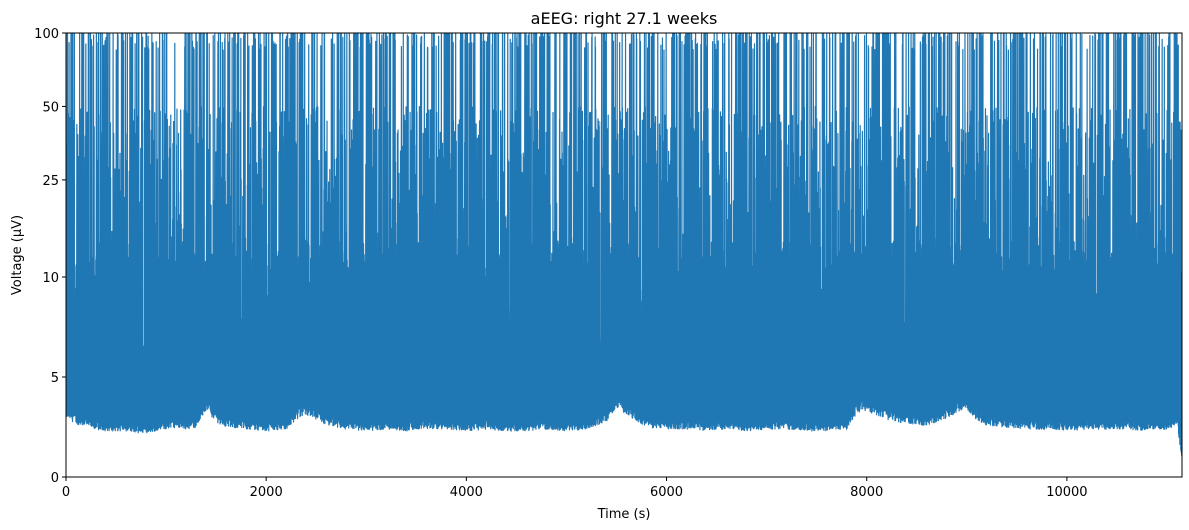 The image size is (1189, 530). Describe the element at coordinates (46, 34) in the screenshot. I see `y-tick-label: 100` at that location.